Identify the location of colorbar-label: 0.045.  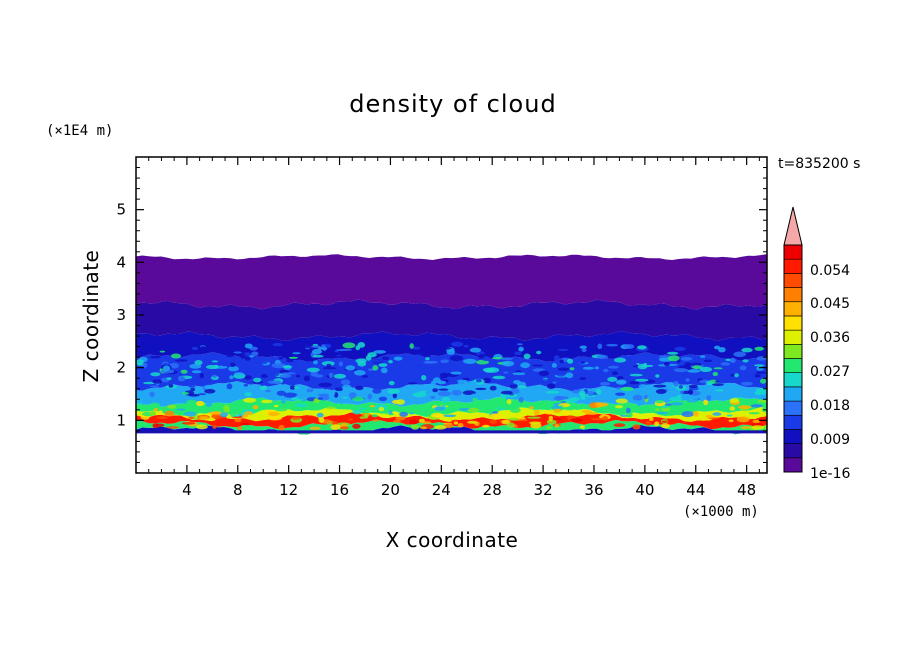
(830, 304).